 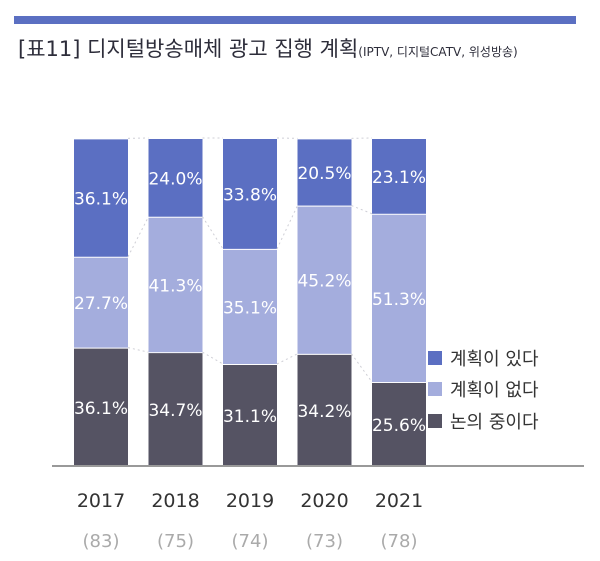 I want to click on data-label: 25.6%, so click(x=399, y=426).